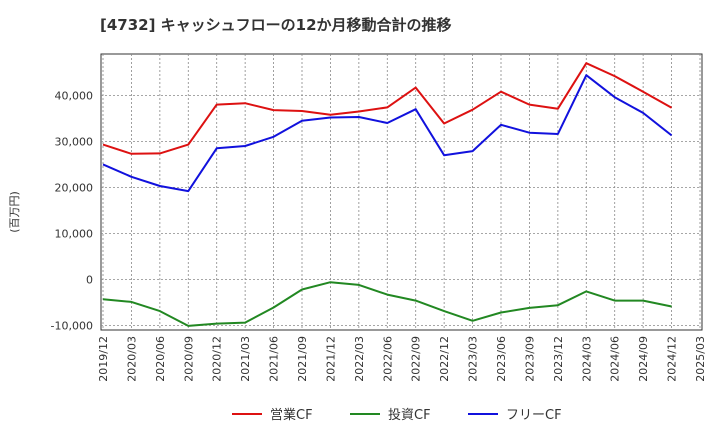 The height and width of the screenshot is (440, 720). I want to click on series-line-投資CF, so click(387, 304).